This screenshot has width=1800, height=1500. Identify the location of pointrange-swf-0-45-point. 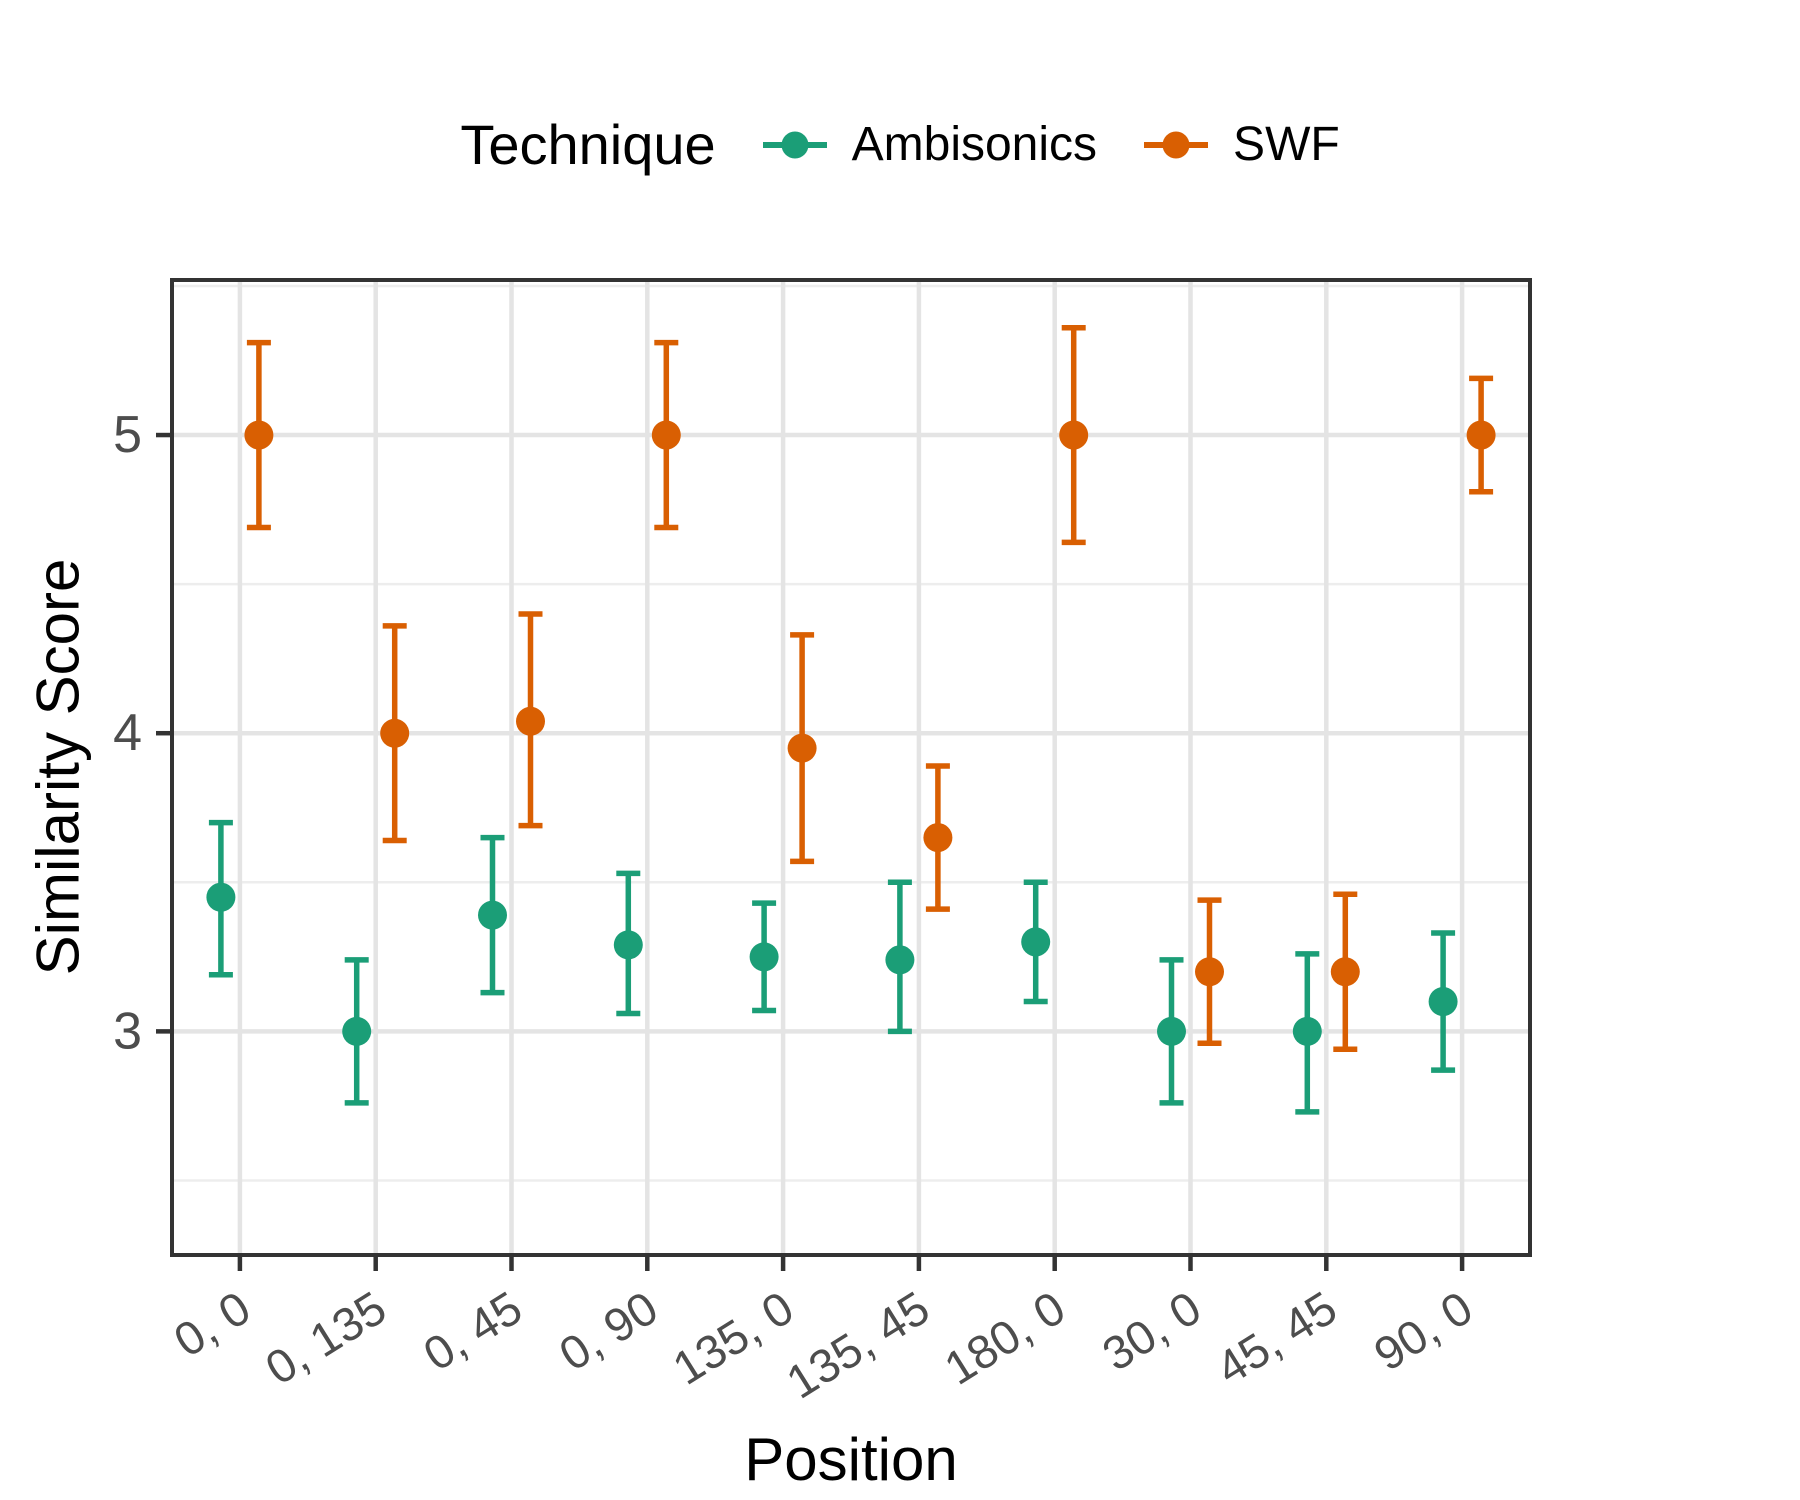
(530, 721).